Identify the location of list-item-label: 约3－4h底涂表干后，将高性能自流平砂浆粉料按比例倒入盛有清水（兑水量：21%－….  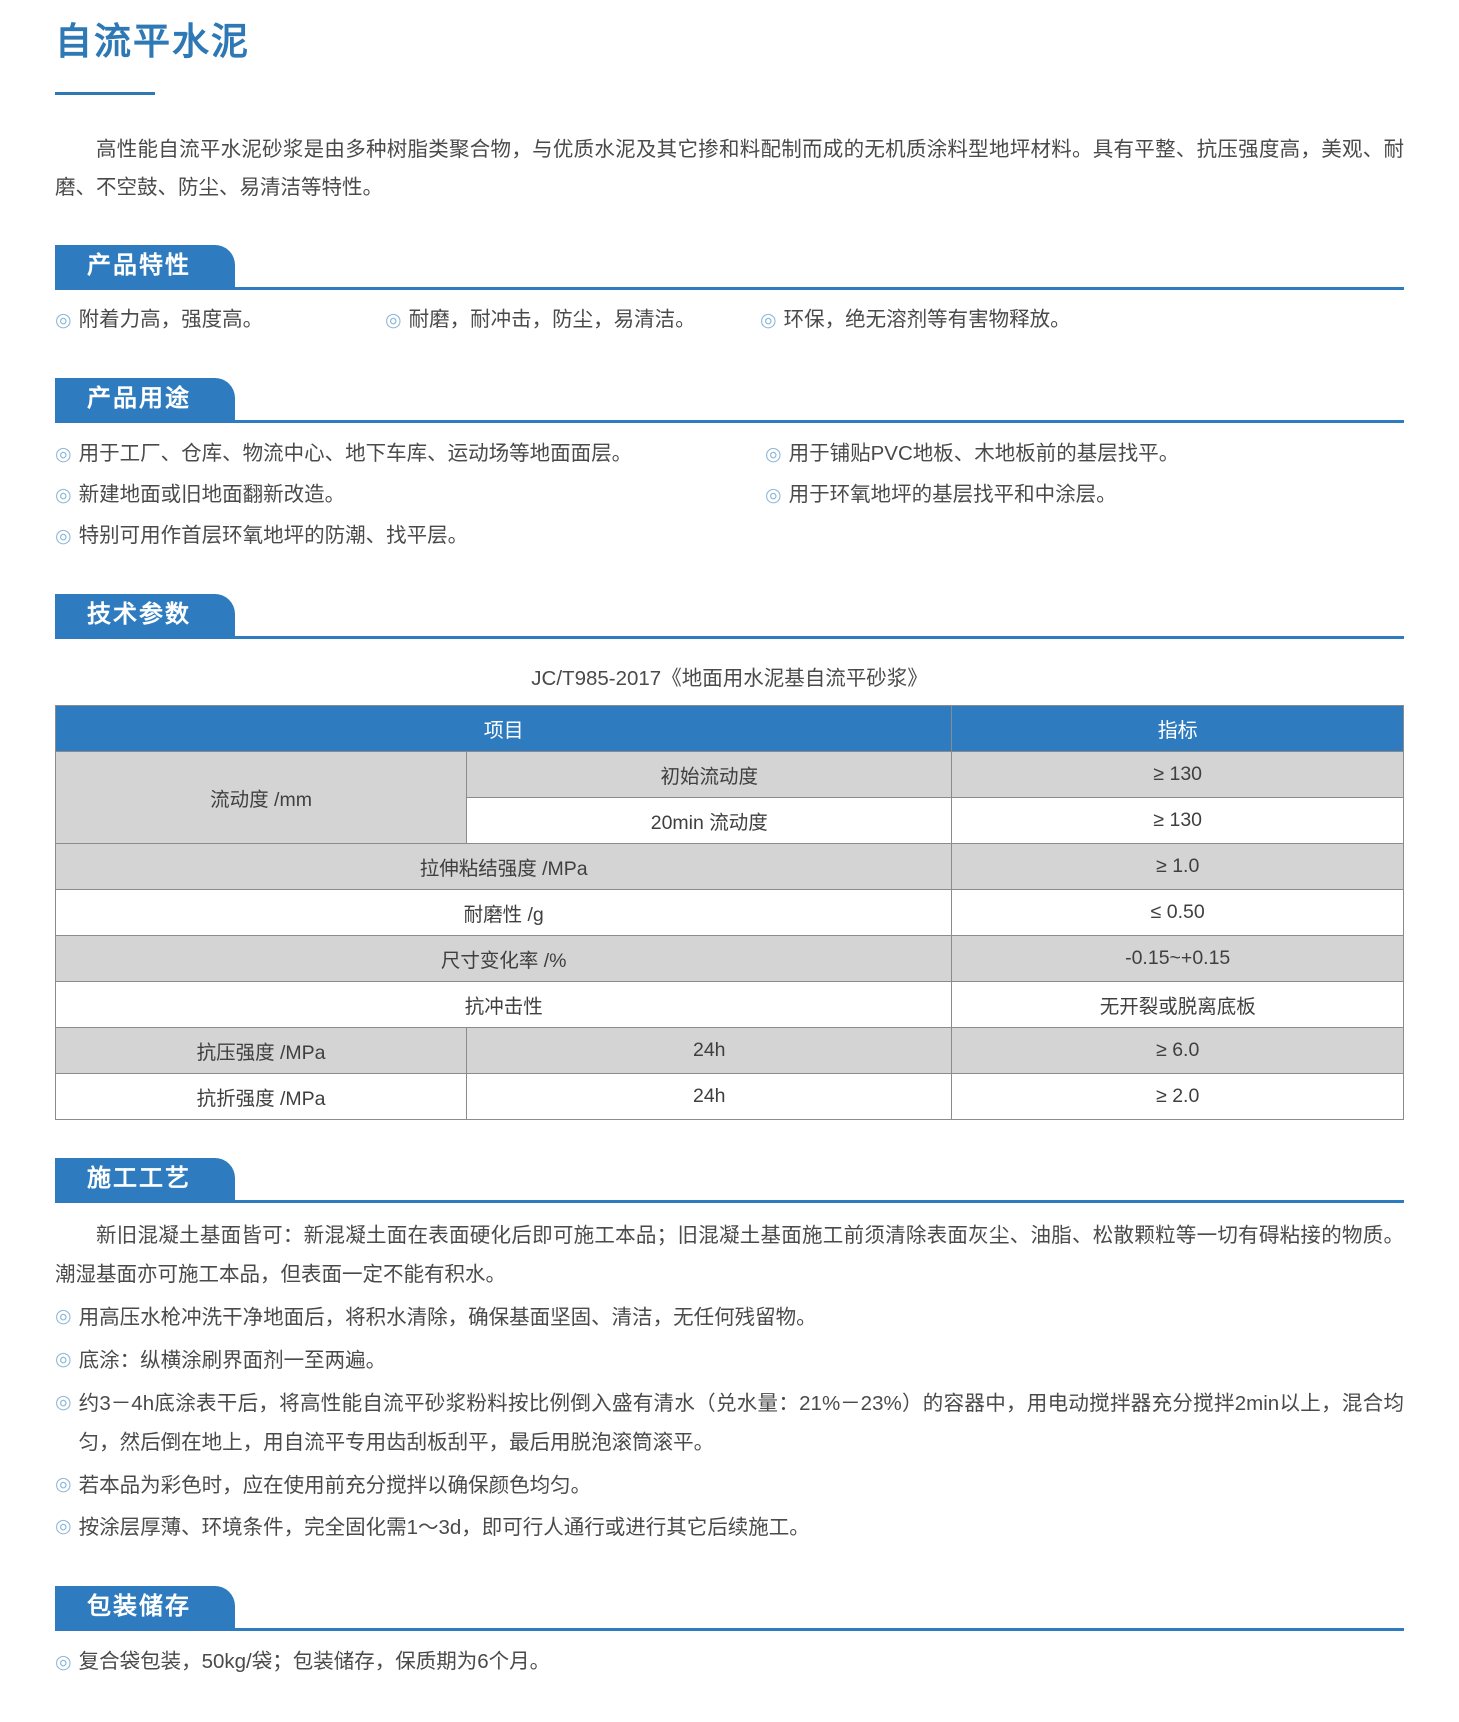
(741, 1422).